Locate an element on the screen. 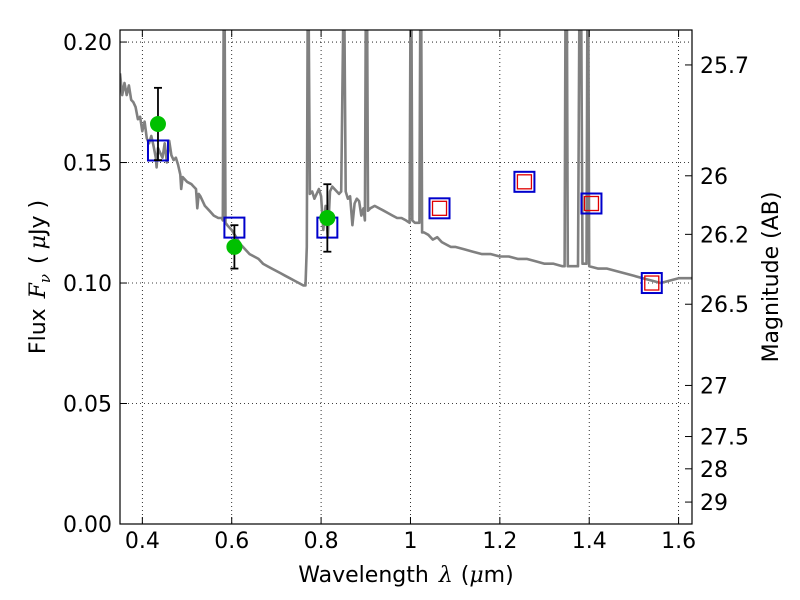 This screenshot has width=800, height=600. y2-tick-label: 29 is located at coordinates (714, 503).